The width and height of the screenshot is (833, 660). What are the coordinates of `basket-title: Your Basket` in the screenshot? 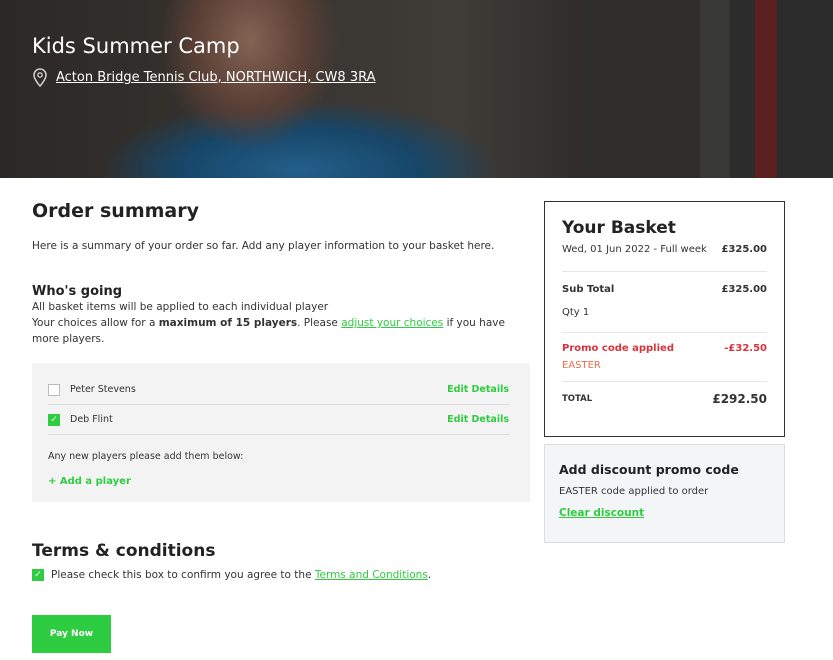 It's located at (619, 228).